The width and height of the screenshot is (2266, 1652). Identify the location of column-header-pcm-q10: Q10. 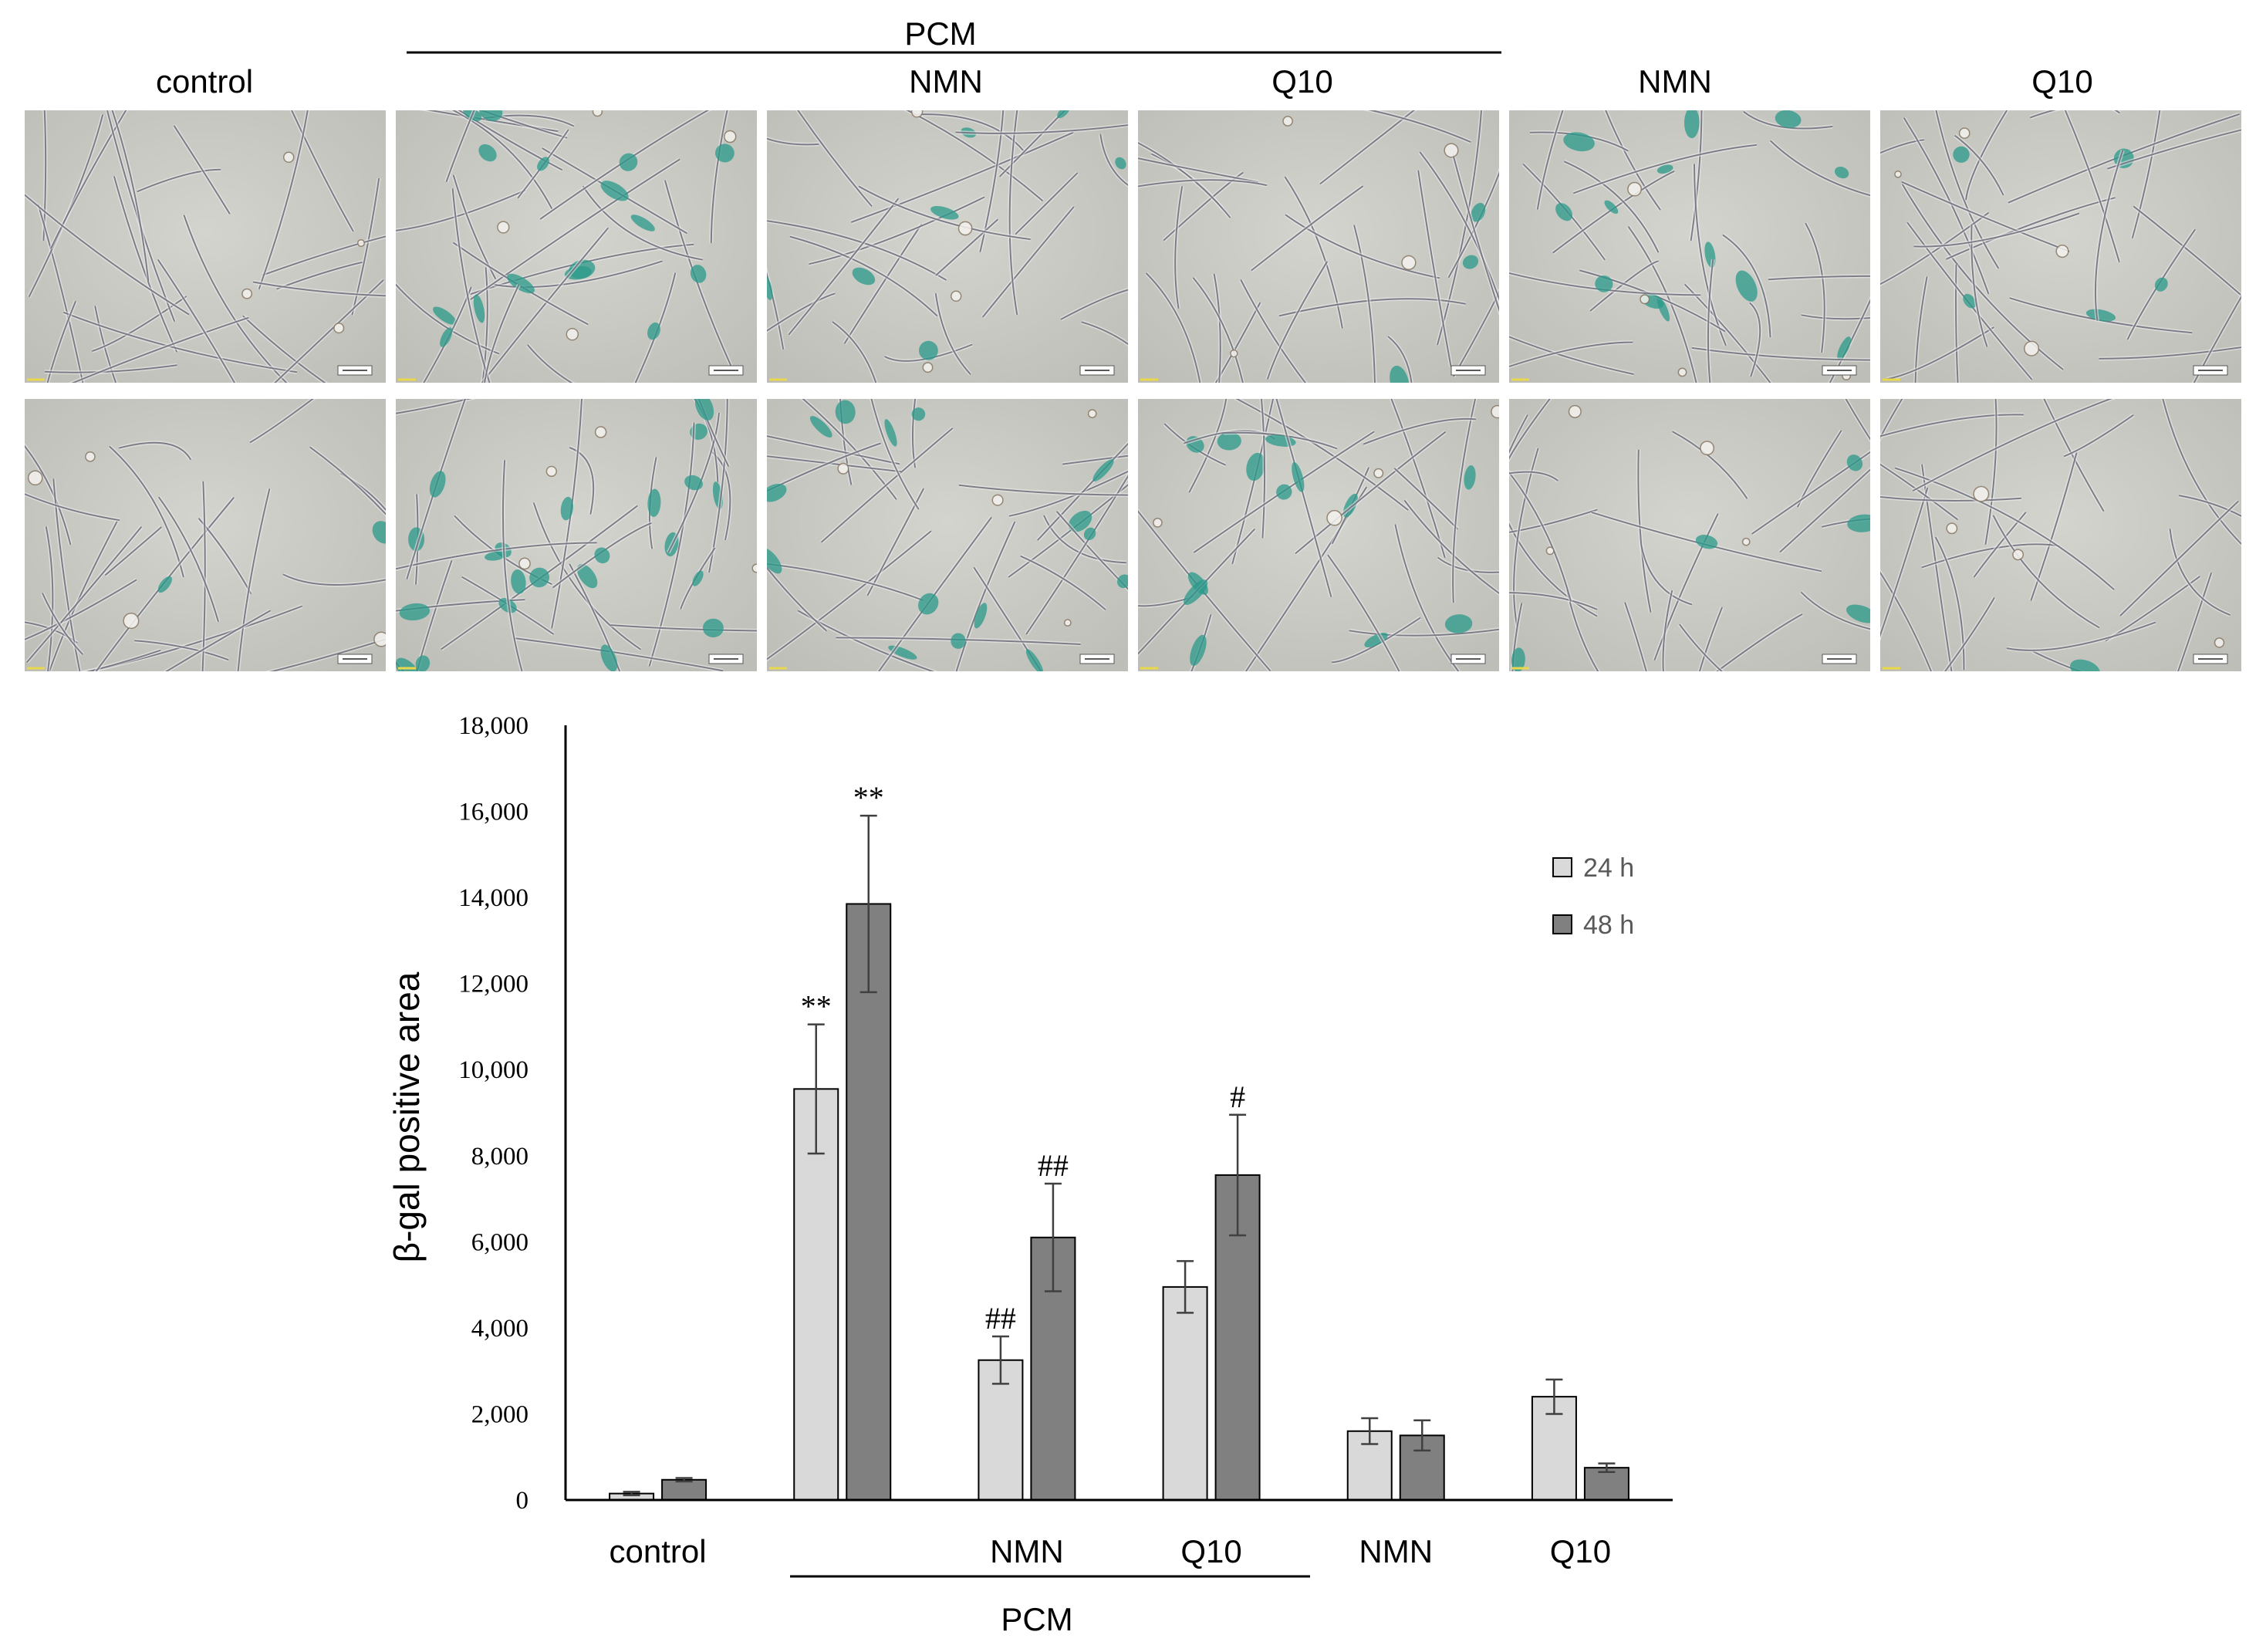
(1301, 81).